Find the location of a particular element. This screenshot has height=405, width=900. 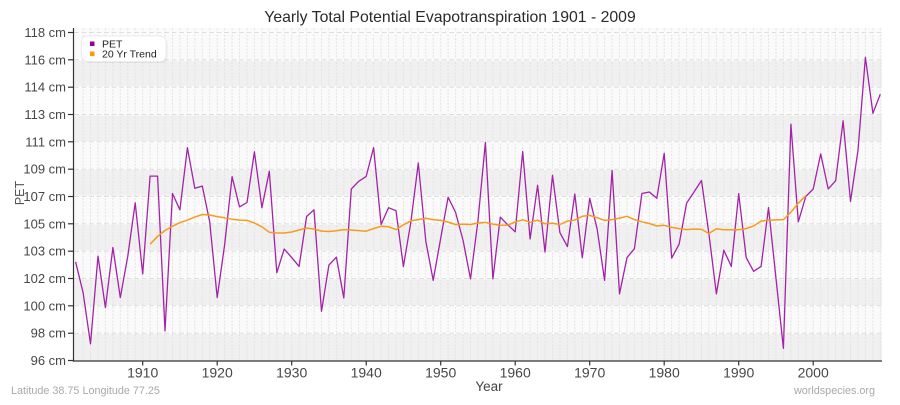

svg-text: 116 cm is located at coordinates (45, 59).